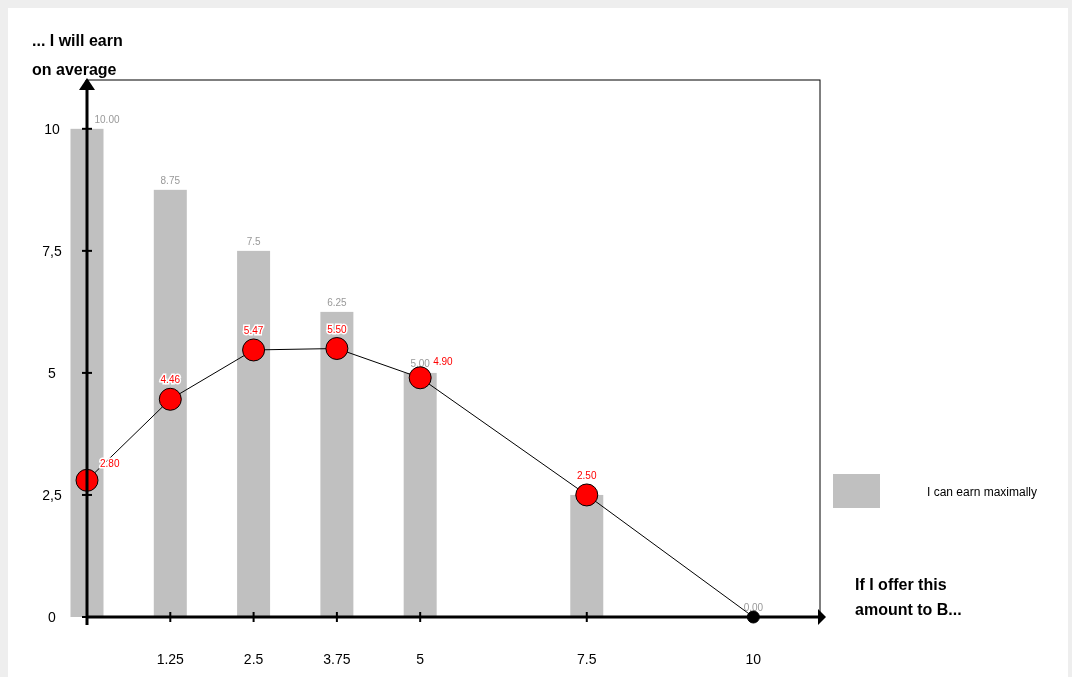 The width and height of the screenshot is (1072, 677). What do you see at coordinates (107, 119) in the screenshot?
I see `data-label: 10.00` at bounding box center [107, 119].